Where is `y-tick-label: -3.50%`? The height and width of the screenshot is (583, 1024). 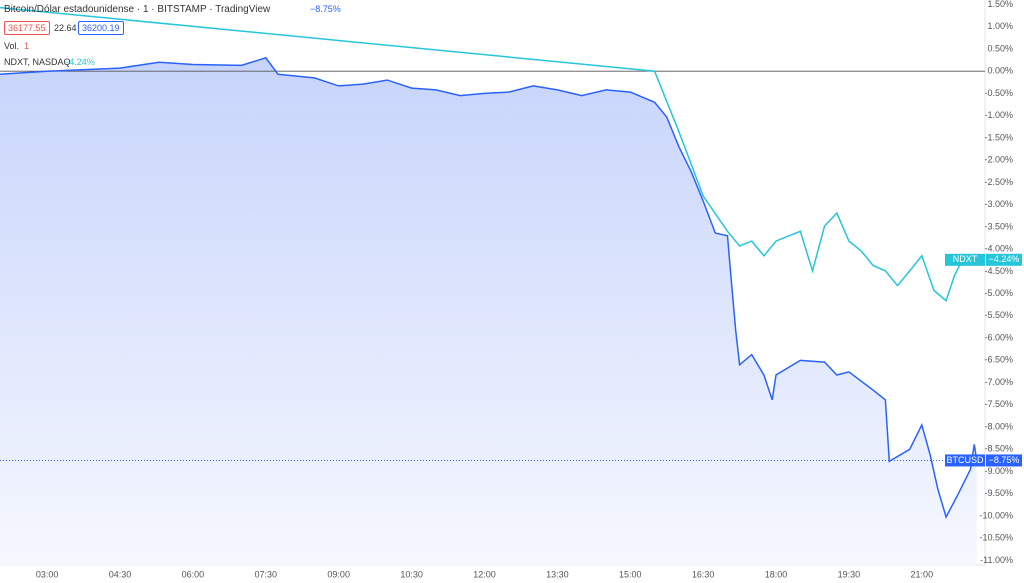
y-tick-label: -3.50% is located at coordinates (998, 226).